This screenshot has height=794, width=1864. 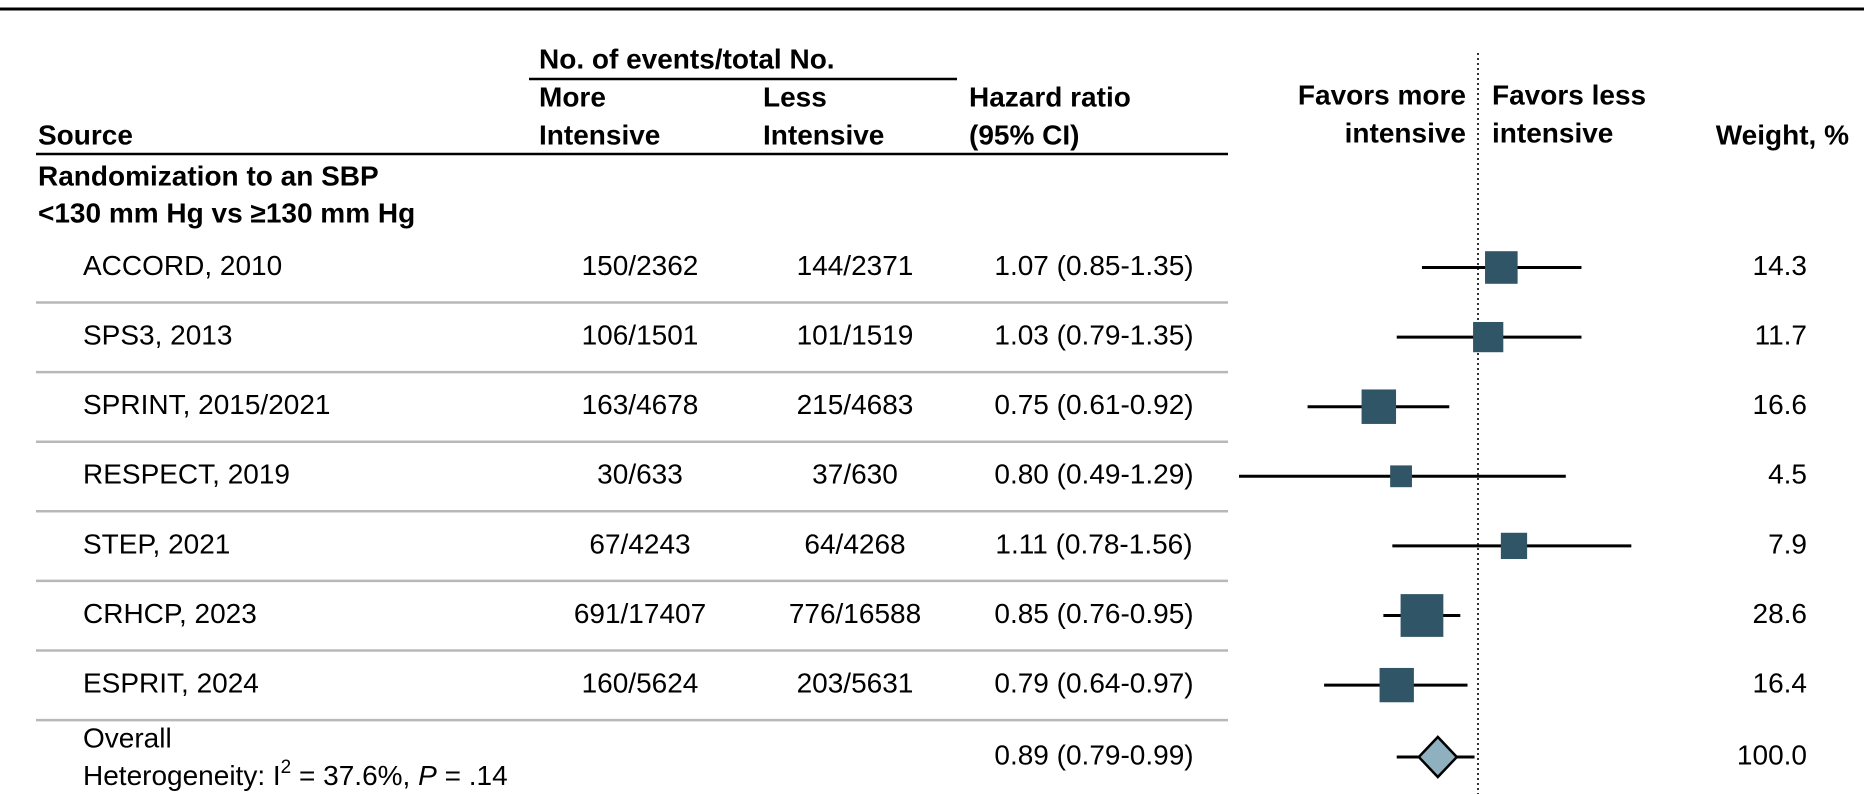 What do you see at coordinates (1093, 404) in the screenshot?
I see `hazard-ratio: 0.75 (0.61-0.92)` at bounding box center [1093, 404].